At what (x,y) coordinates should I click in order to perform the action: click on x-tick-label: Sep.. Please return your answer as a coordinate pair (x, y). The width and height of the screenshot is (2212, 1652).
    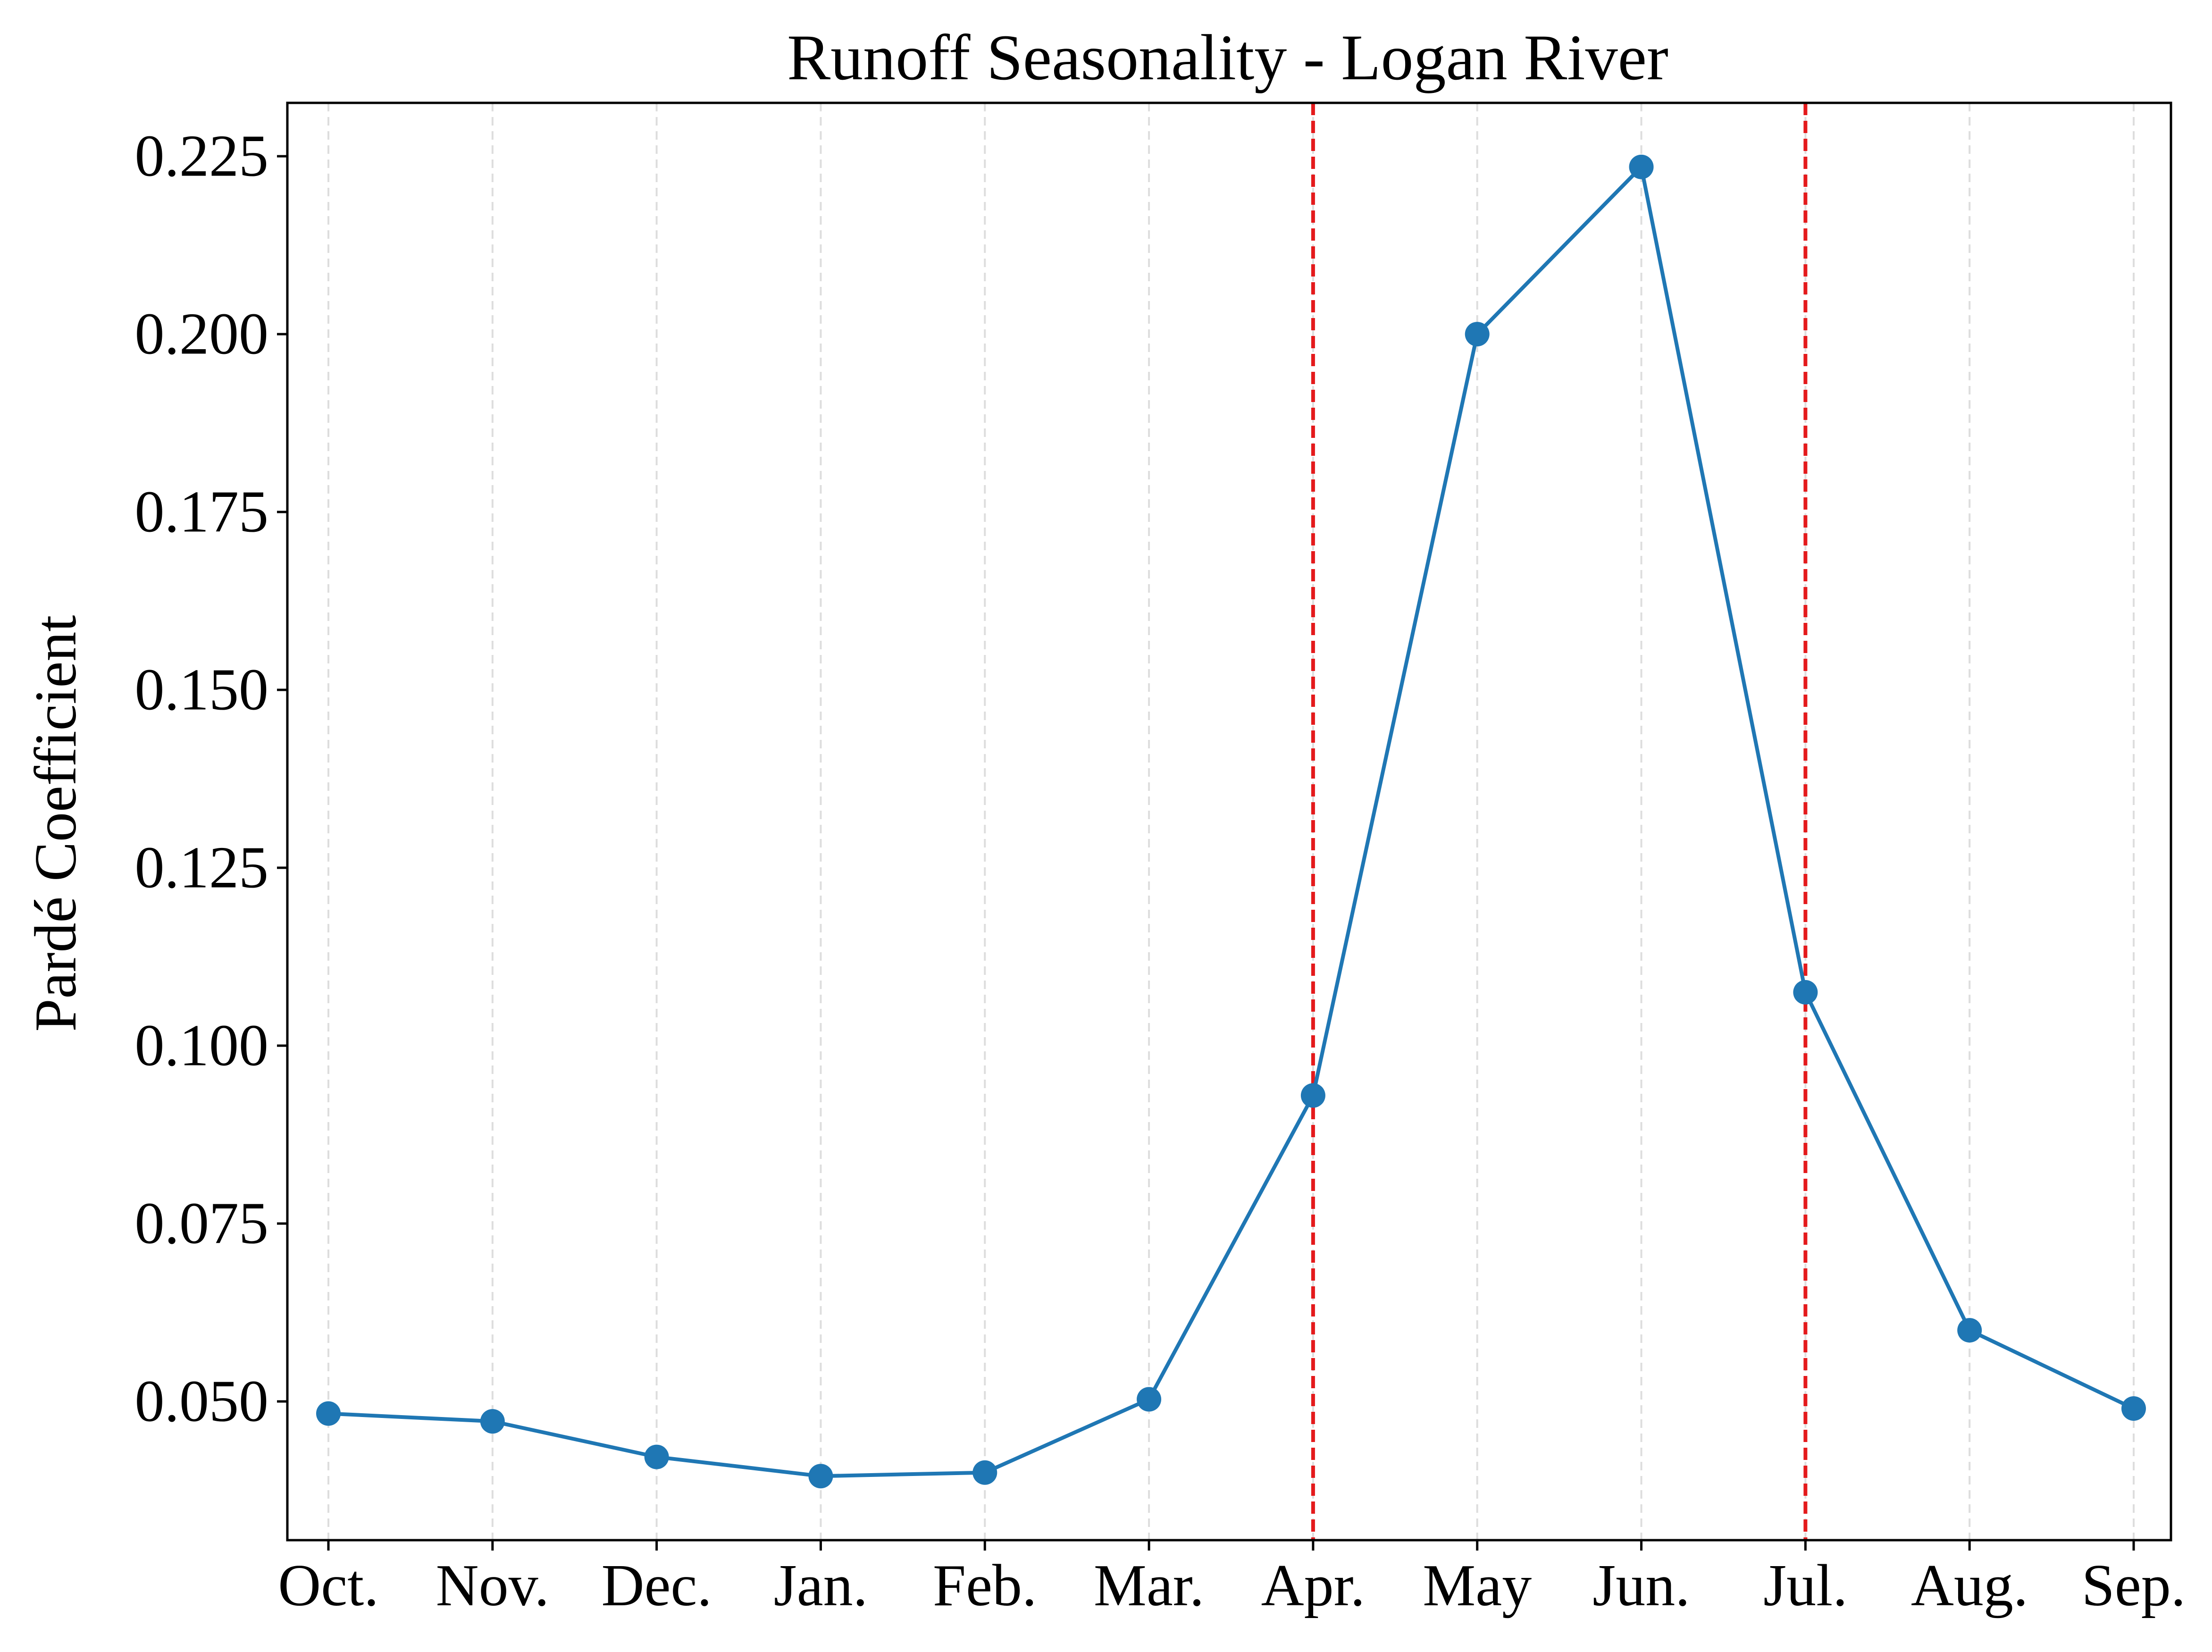
    Looking at the image, I should click on (2134, 1585).